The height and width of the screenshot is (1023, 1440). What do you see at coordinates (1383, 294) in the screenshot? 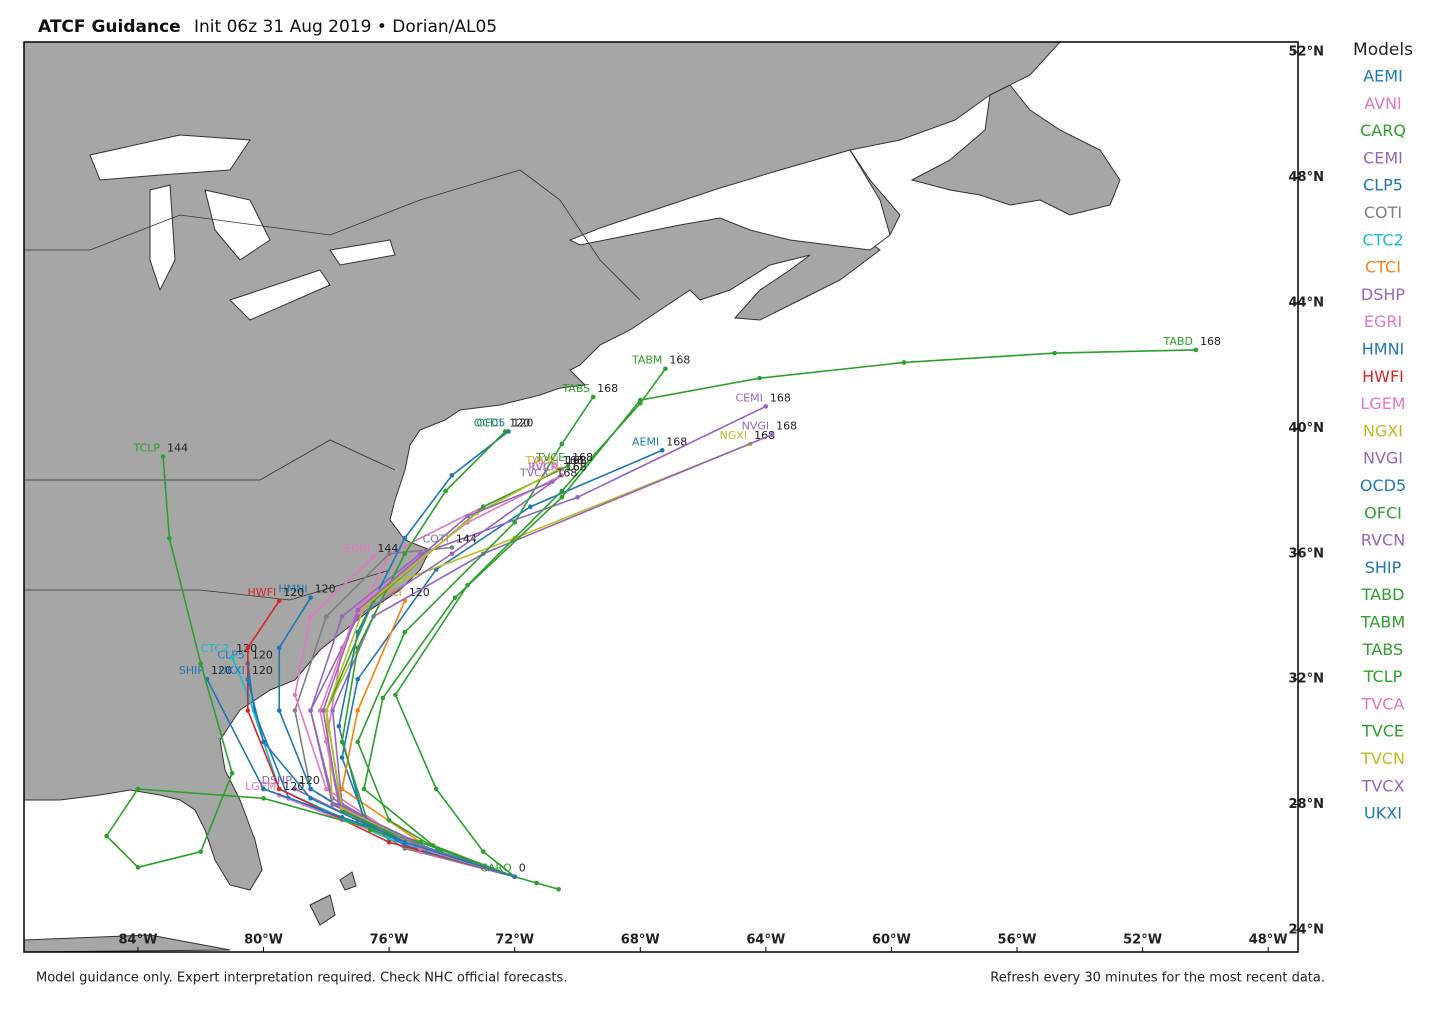
I see `legend-item: DSHP` at bounding box center [1383, 294].